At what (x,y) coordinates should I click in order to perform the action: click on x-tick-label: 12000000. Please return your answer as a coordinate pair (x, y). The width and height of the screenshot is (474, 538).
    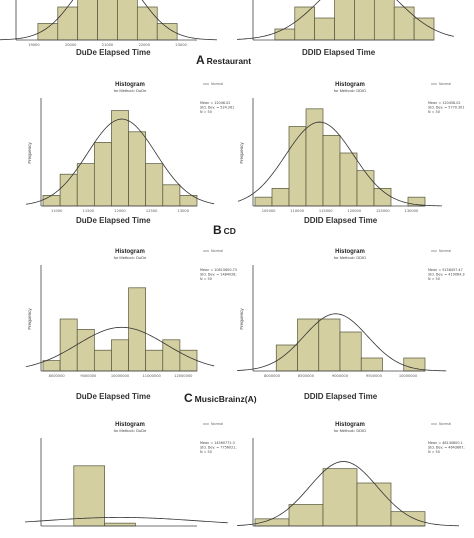
    Looking at the image, I should click on (183, 376).